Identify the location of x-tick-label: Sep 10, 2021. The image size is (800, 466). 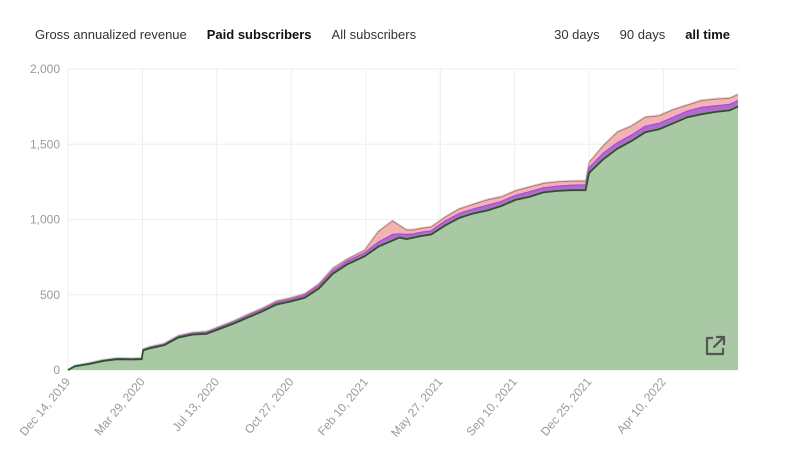
(491, 407).